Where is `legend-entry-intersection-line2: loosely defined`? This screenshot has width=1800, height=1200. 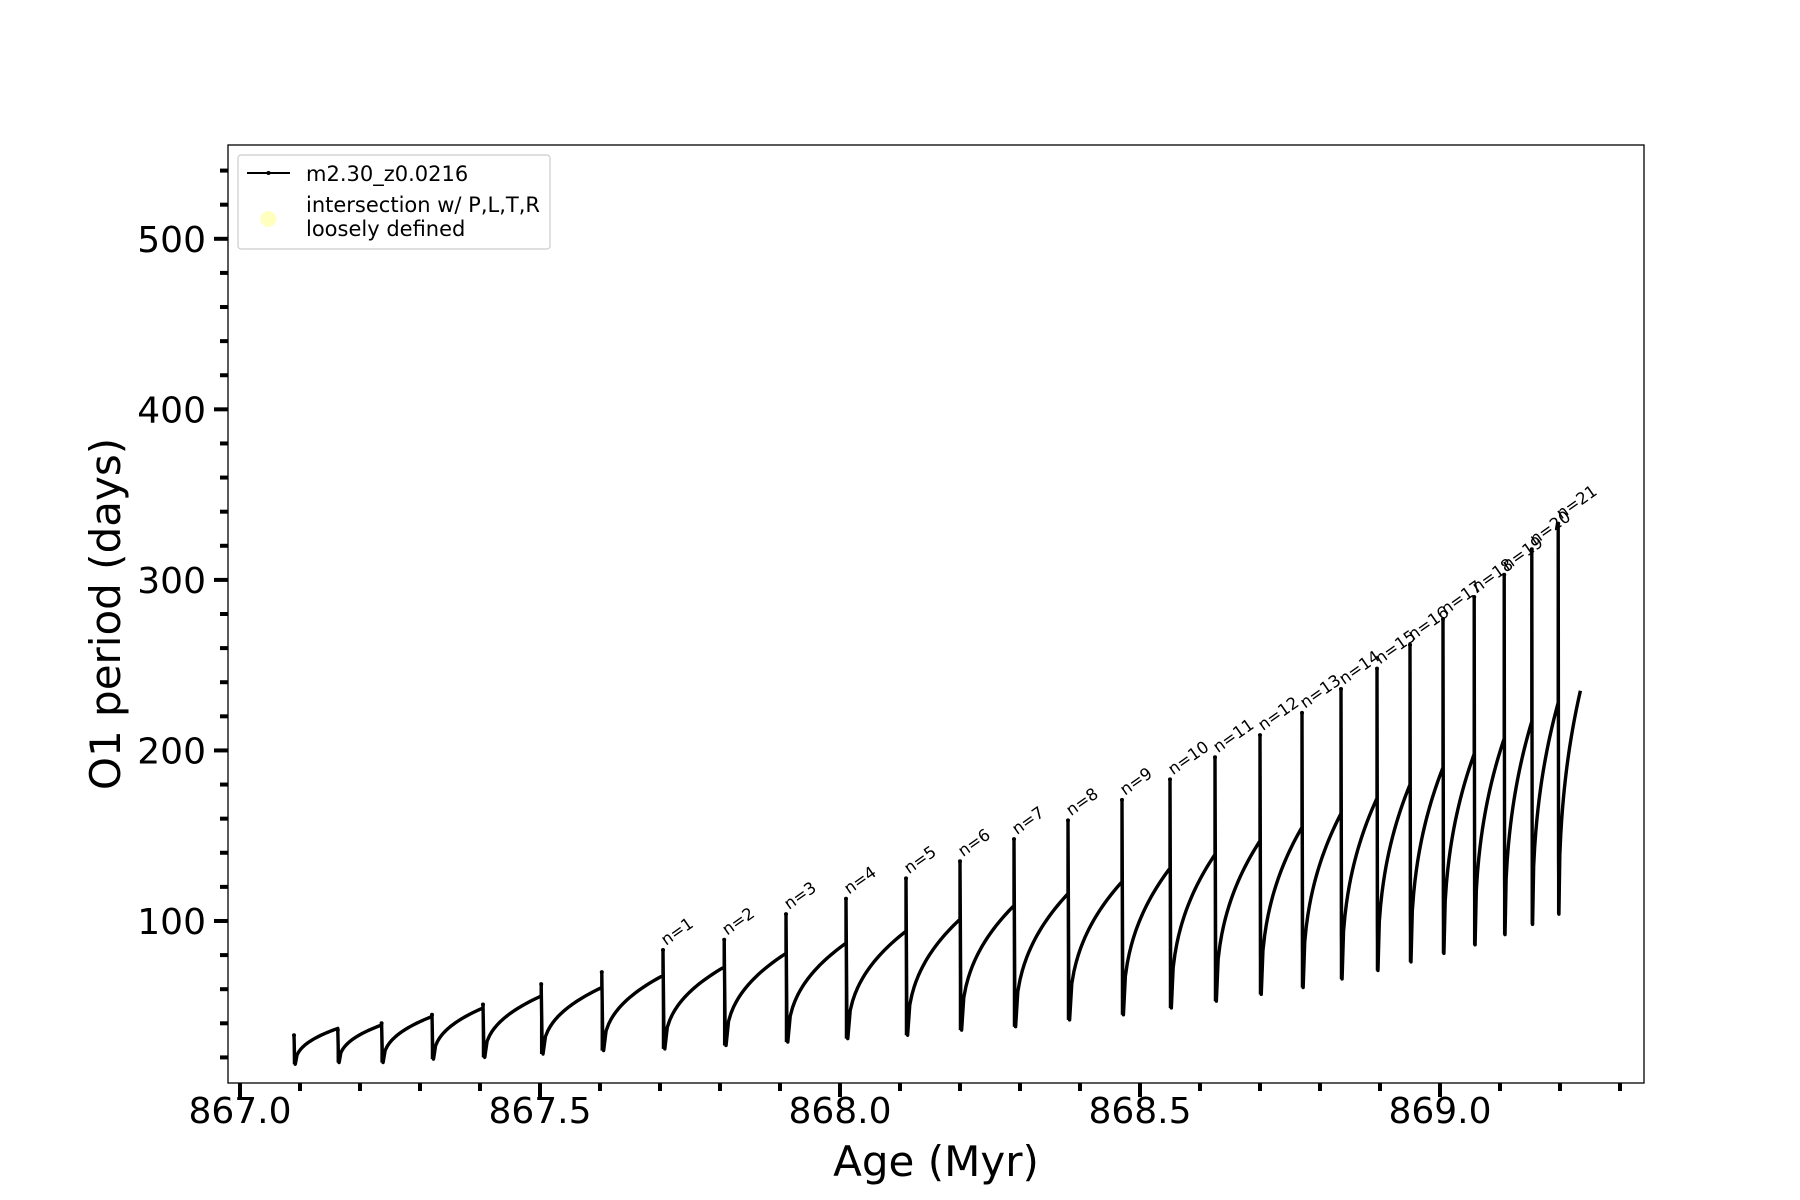 legend-entry-intersection-line2: loosely defined is located at coordinates (385, 229).